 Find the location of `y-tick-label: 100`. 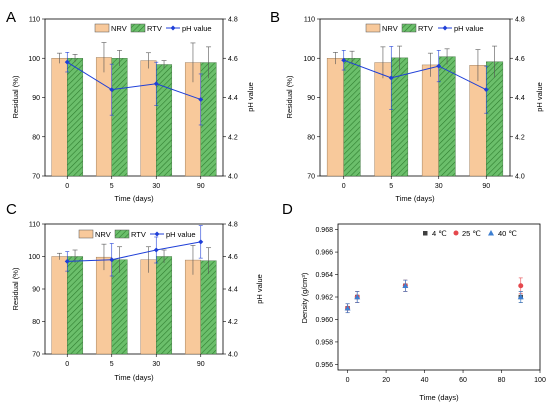

y-tick-label: 100 is located at coordinates (34, 59).